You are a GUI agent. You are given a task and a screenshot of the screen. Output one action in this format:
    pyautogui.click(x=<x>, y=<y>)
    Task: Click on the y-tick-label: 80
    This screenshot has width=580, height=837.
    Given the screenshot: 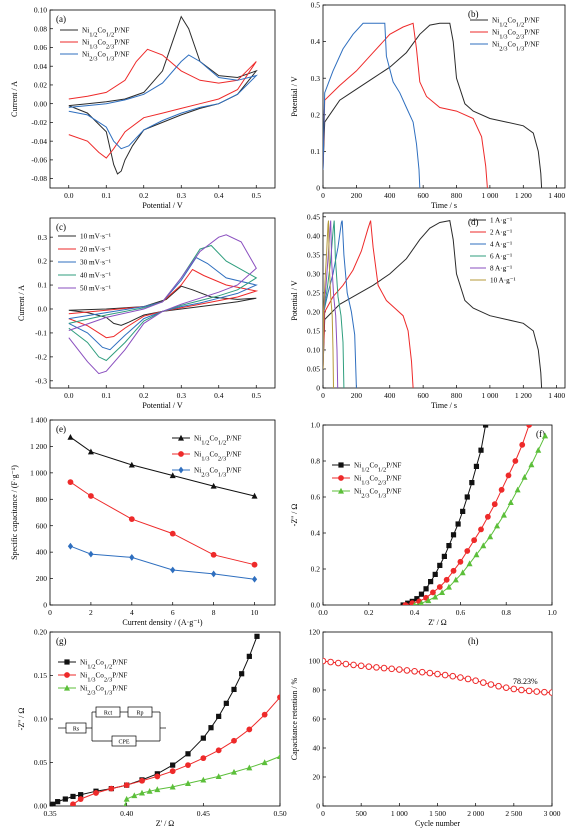 What is the action you would take?
    pyautogui.click(x=317, y=690)
    